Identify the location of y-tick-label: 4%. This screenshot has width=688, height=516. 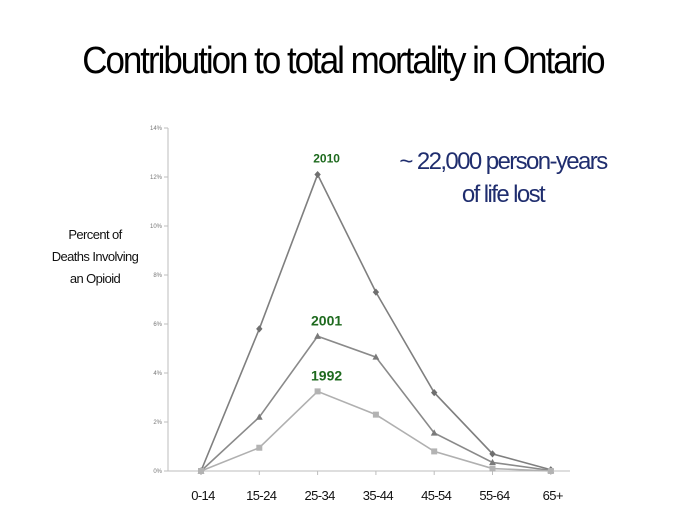
(157, 374).